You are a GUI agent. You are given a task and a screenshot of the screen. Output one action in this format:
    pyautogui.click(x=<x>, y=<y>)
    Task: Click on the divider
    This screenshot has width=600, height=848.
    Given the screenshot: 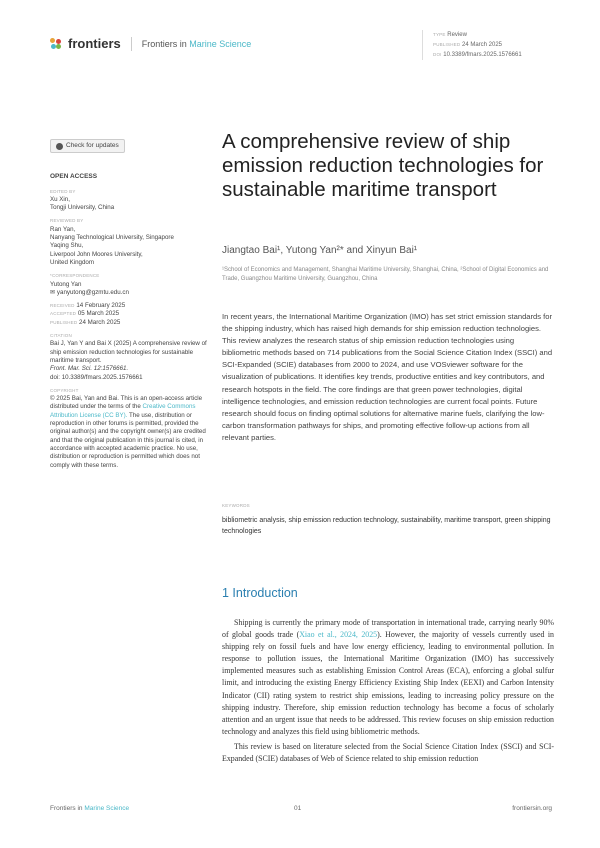 What is the action you would take?
    pyautogui.click(x=131, y=43)
    